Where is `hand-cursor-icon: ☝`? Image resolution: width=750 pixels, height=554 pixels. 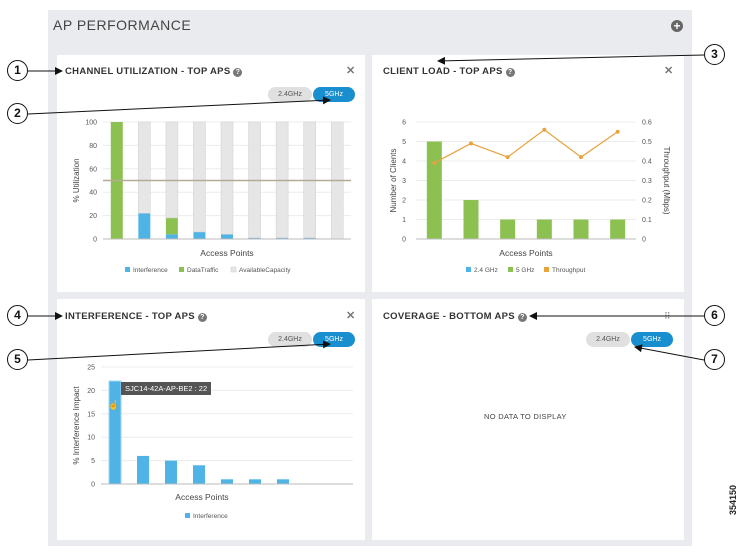
hand-cursor-icon: ☝ is located at coordinates (114, 405).